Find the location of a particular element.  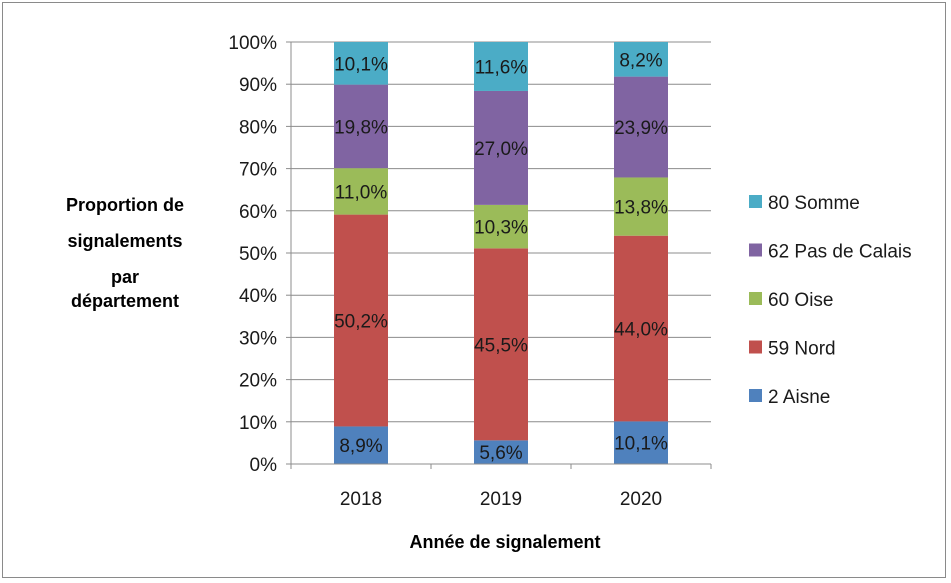

x-tick-label: 2020 is located at coordinates (641, 499).